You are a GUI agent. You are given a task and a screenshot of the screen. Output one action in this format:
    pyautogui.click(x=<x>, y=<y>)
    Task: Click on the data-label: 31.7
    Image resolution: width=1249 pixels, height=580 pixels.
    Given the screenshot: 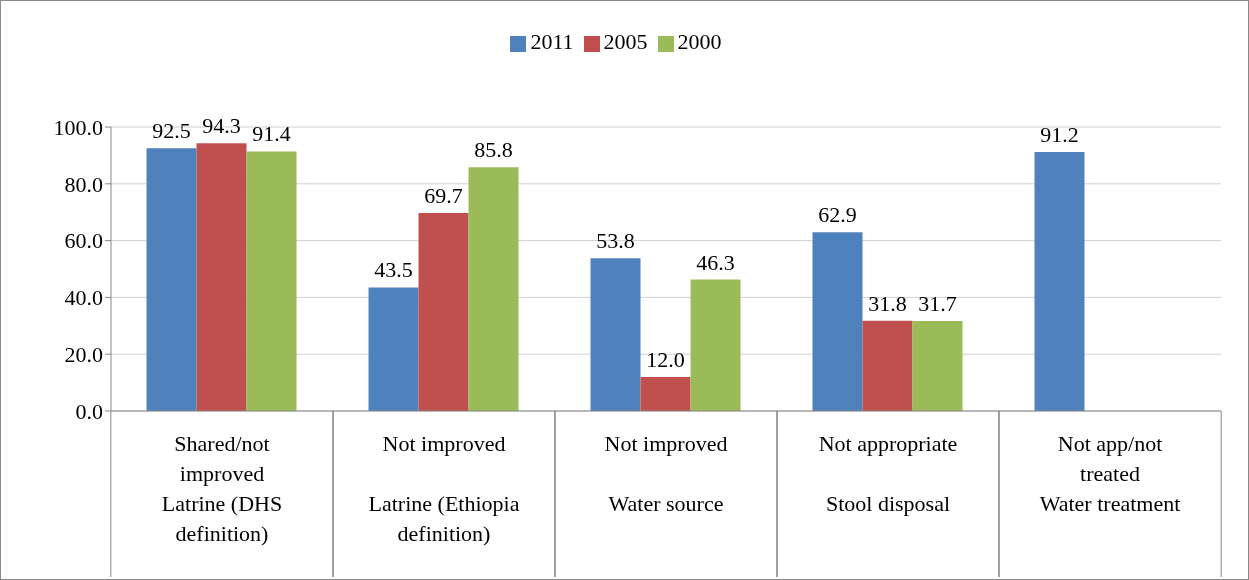 What is the action you would take?
    pyautogui.click(x=937, y=303)
    